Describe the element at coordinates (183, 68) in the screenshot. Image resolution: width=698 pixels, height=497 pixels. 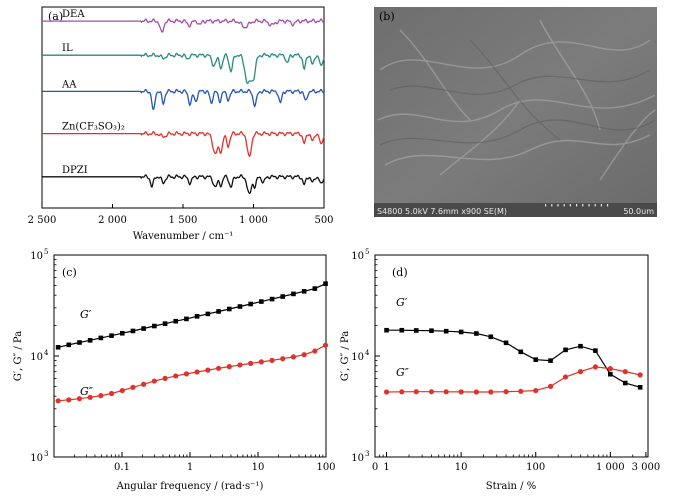
I see `ftir-series-il` at that location.